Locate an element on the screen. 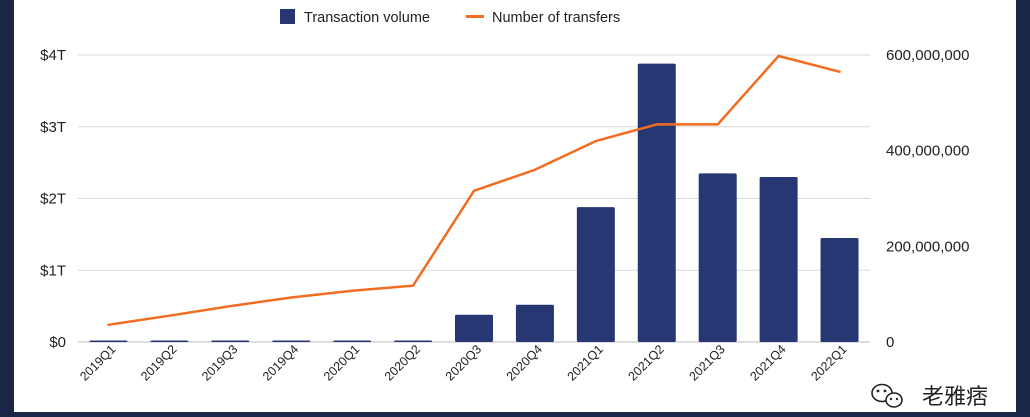  left-tick-label: $2T is located at coordinates (53, 199).